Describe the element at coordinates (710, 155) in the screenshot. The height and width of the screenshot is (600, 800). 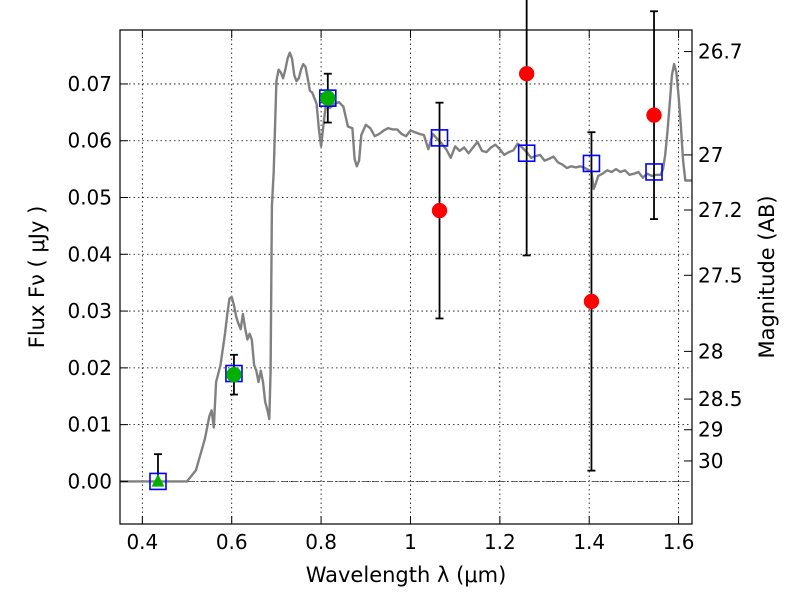
I see `mag-tick-label: 27` at that location.